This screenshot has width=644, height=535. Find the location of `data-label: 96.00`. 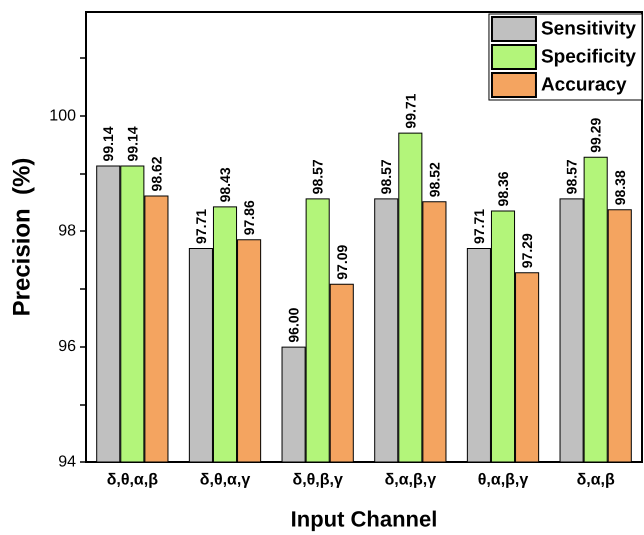

data-label: 96.00 is located at coordinates (294, 325).